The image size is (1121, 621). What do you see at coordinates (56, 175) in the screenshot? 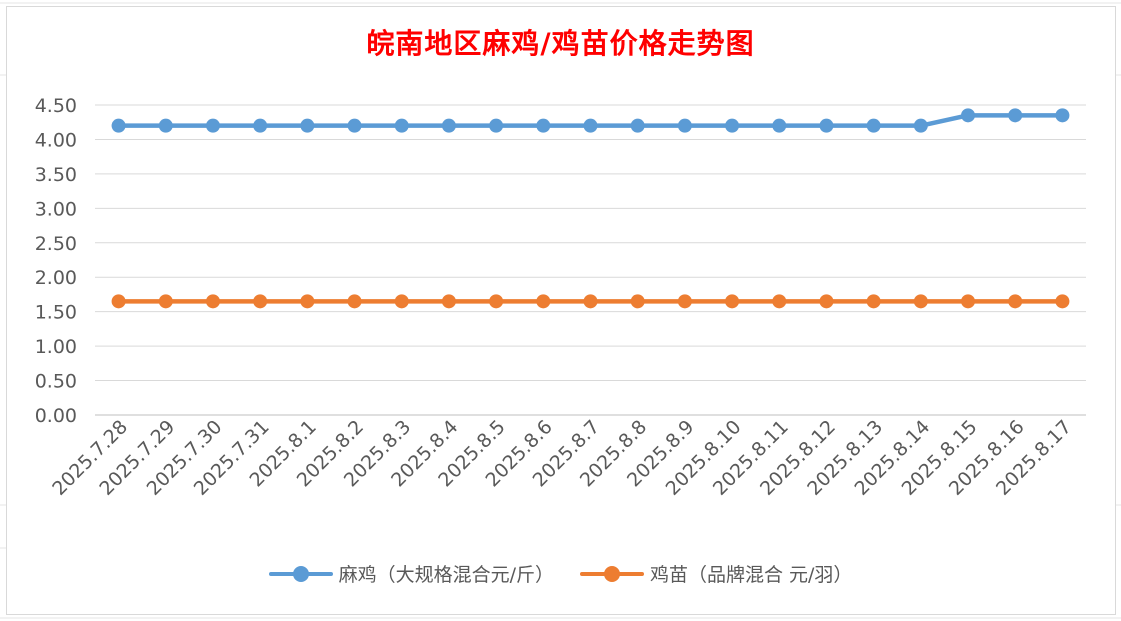
I see `y-tick-label: 3.50` at bounding box center [56, 175].